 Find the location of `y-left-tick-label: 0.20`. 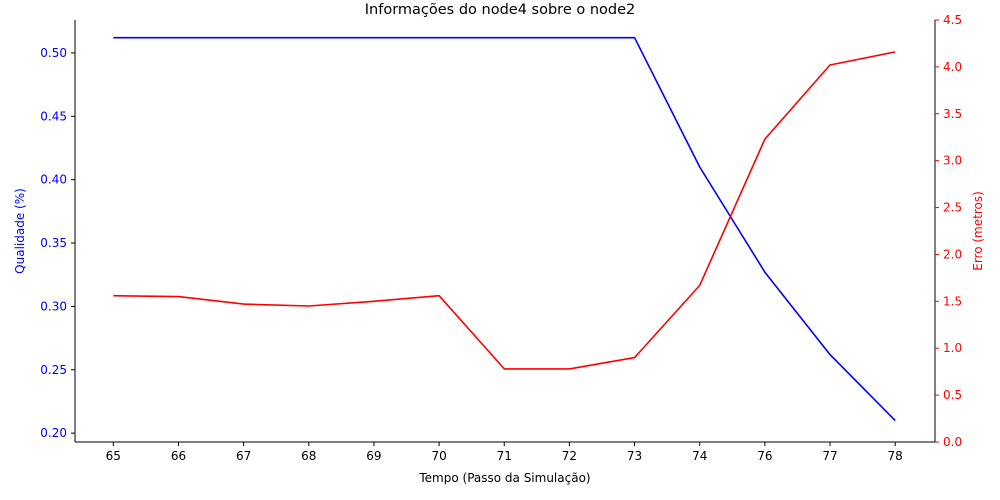

y-left-tick-label: 0.20 is located at coordinates (53, 433).